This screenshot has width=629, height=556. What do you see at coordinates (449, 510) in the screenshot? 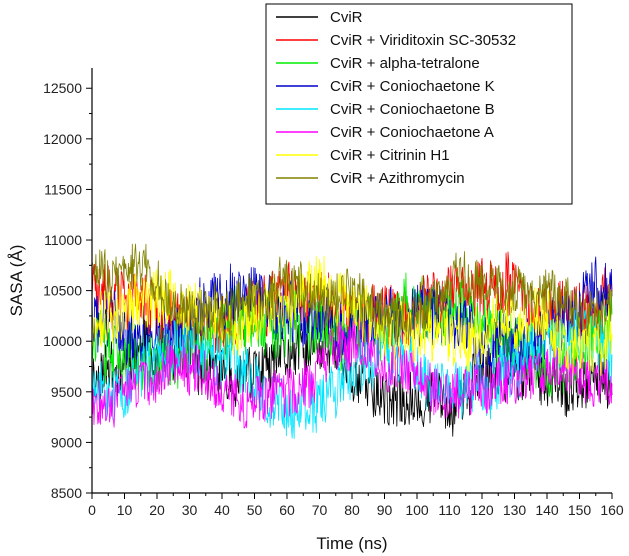
I see `x-tick-label: 110` at bounding box center [449, 510].